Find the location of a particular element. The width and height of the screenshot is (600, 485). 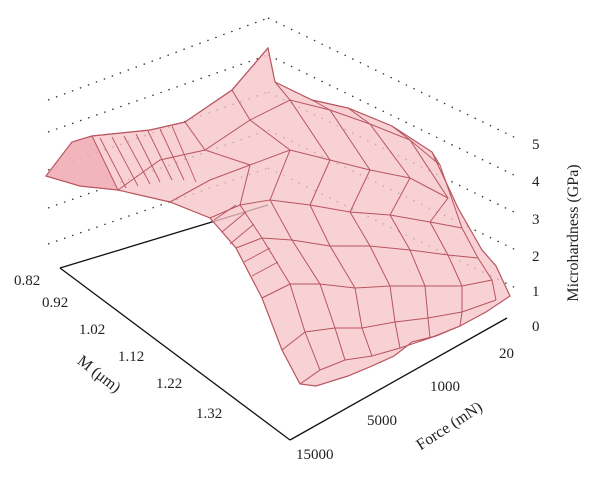

force-tick-label: 1000 is located at coordinates (445, 387).